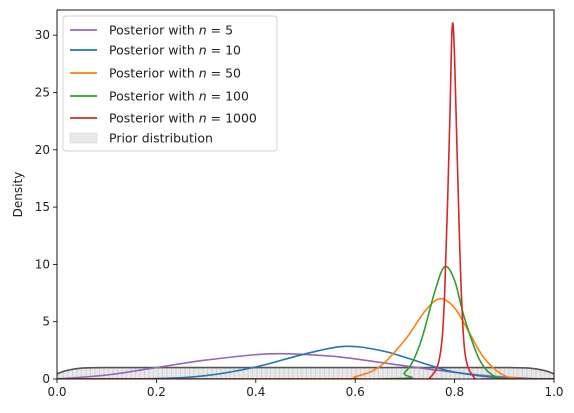  What do you see at coordinates (454, 392) in the screenshot?
I see `x-tick-label: 0.8` at bounding box center [454, 392].